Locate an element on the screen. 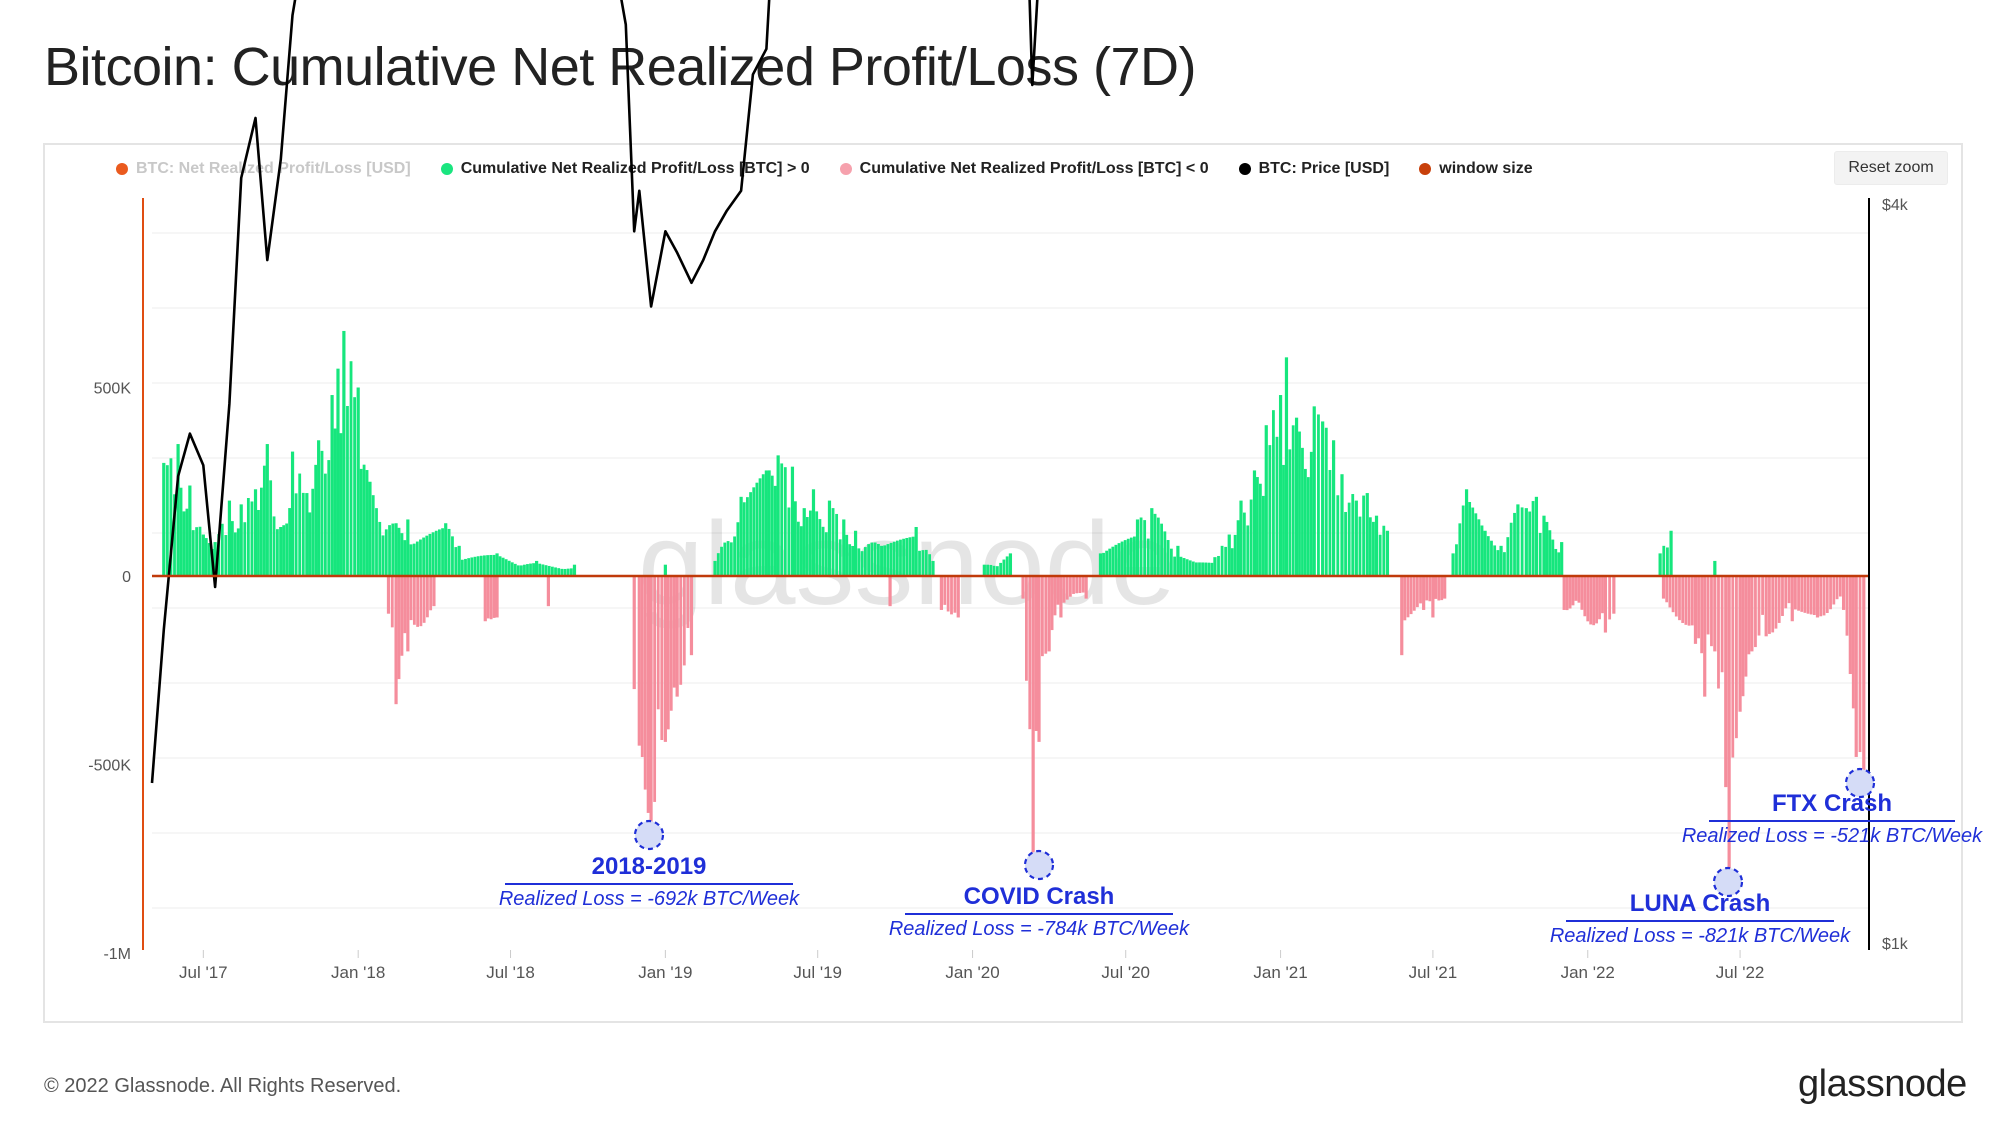 Image resolution: width=2000 pixels, height=1137 pixels. reset-zoom-button: Reset zoom is located at coordinates (1891, 168).